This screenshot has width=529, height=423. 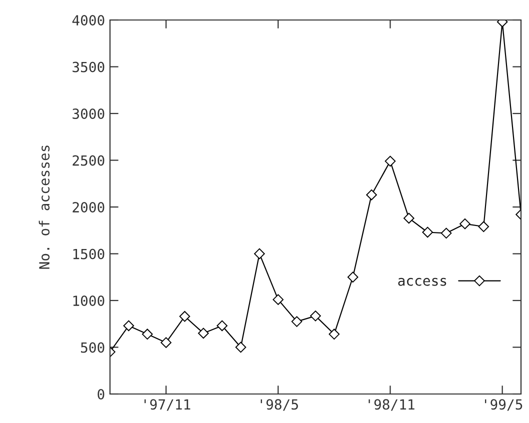 I want to click on y-tick-label: 3500, so click(x=88, y=67).